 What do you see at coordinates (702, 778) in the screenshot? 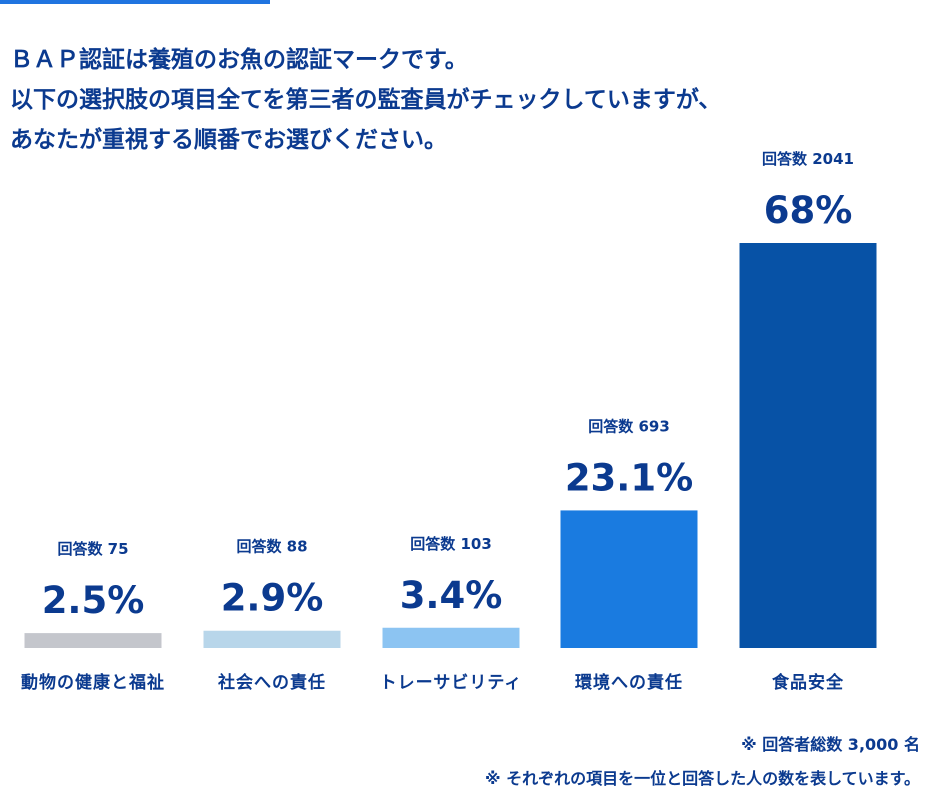
I see `footnote-explanation: ※ それぞれの項目を一位と回答した人の数を表しています。` at bounding box center [702, 778].